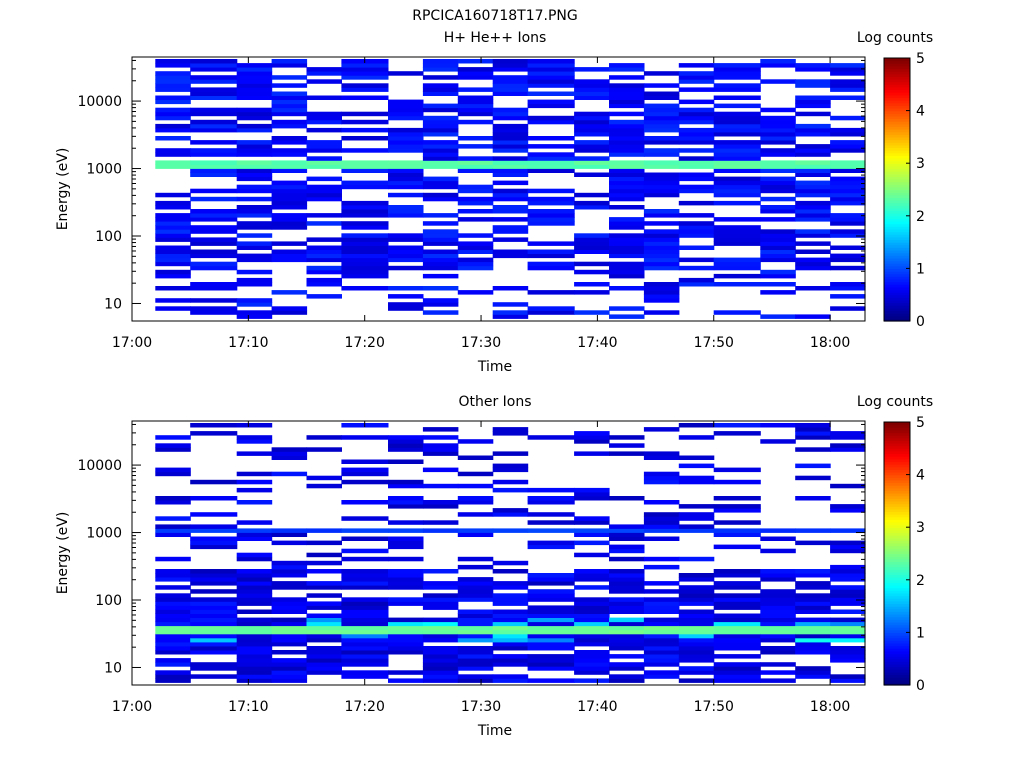 Image resolution: width=1024 pixels, height=768 pixels. What do you see at coordinates (248, 707) in the screenshot?
I see `x-tick-label: 17:10` at bounding box center [248, 707].